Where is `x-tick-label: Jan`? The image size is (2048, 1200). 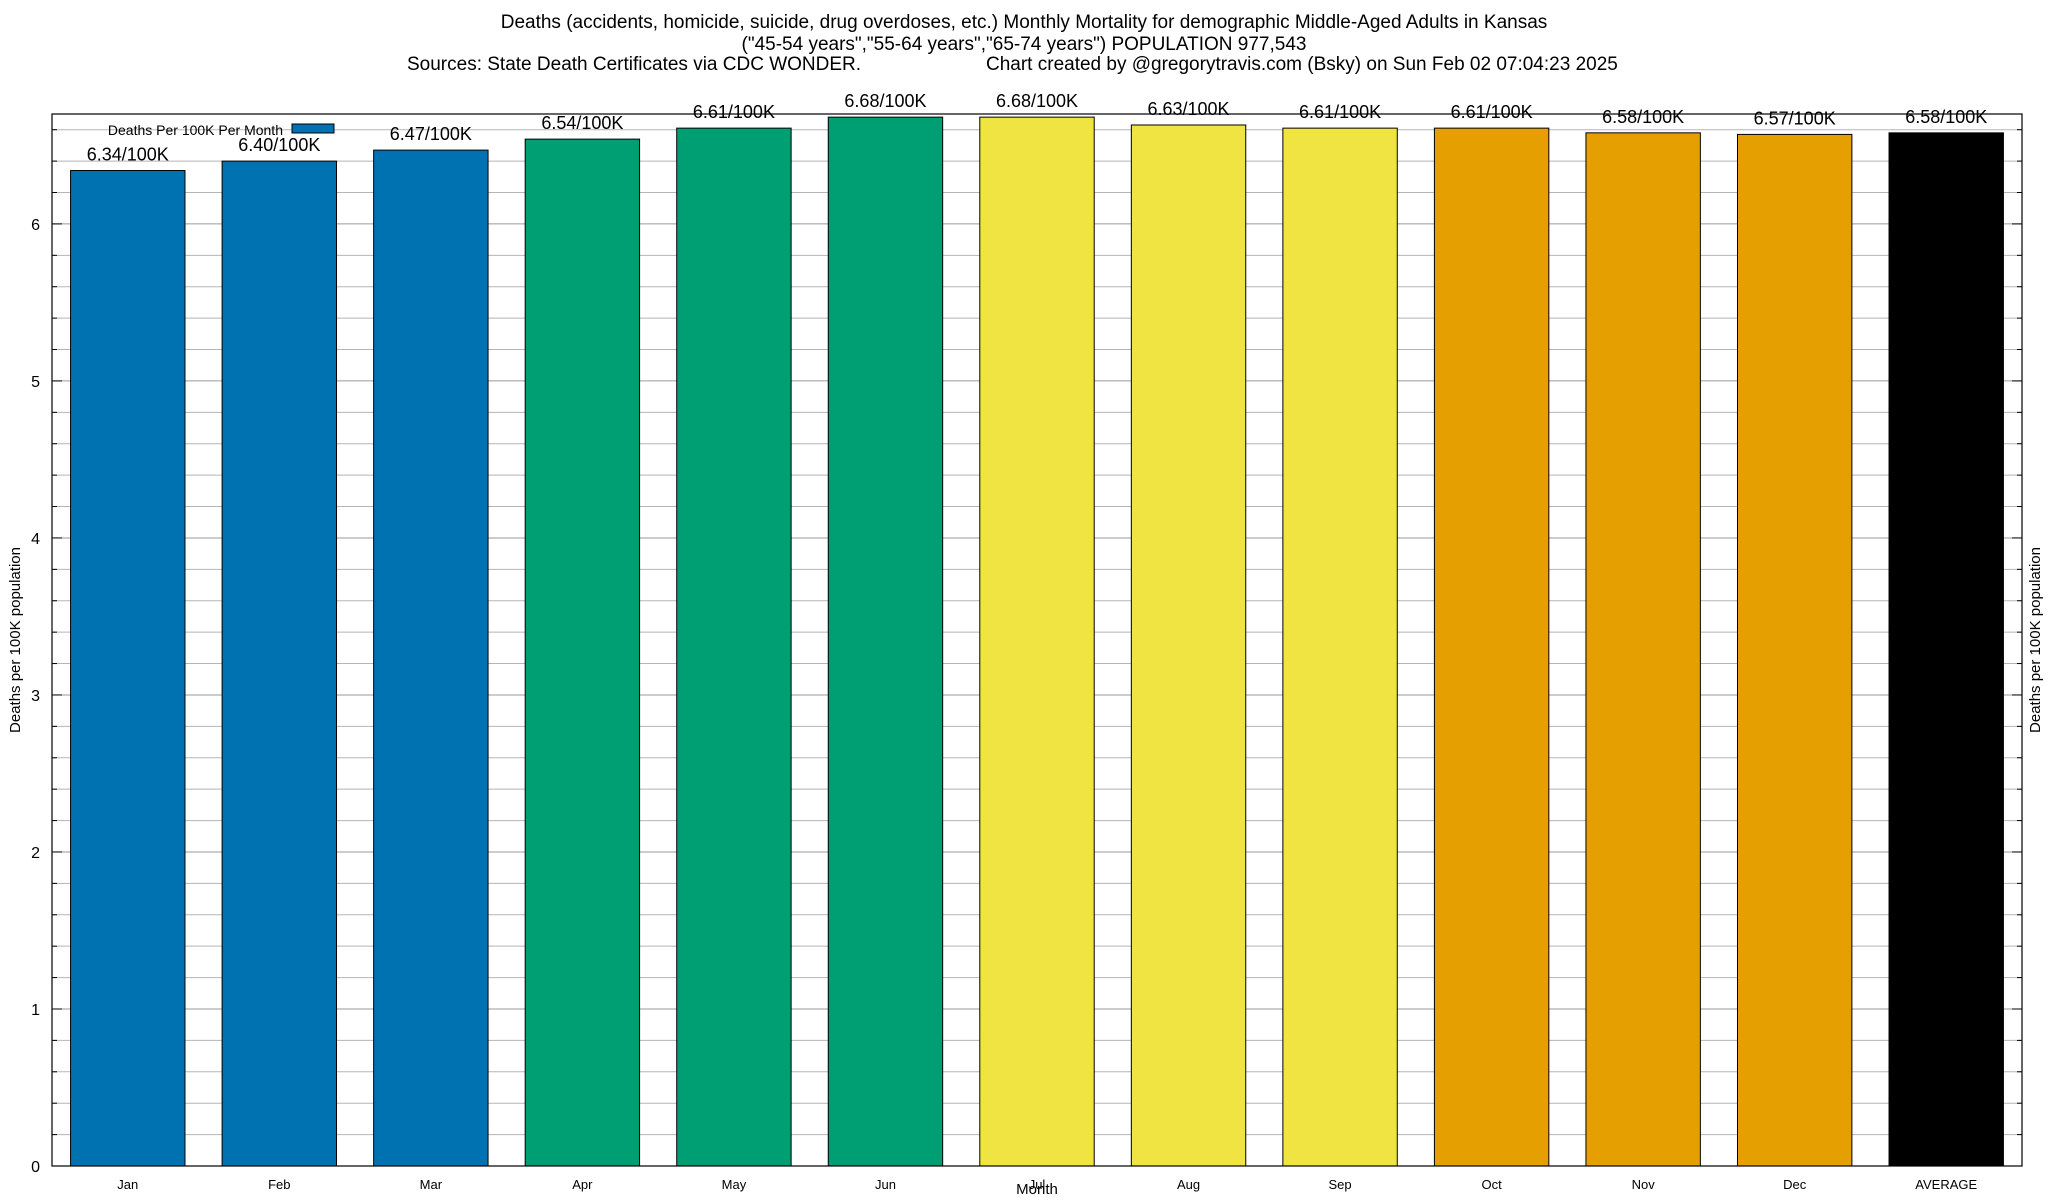
x-tick-label: Jan is located at coordinates (127, 1184).